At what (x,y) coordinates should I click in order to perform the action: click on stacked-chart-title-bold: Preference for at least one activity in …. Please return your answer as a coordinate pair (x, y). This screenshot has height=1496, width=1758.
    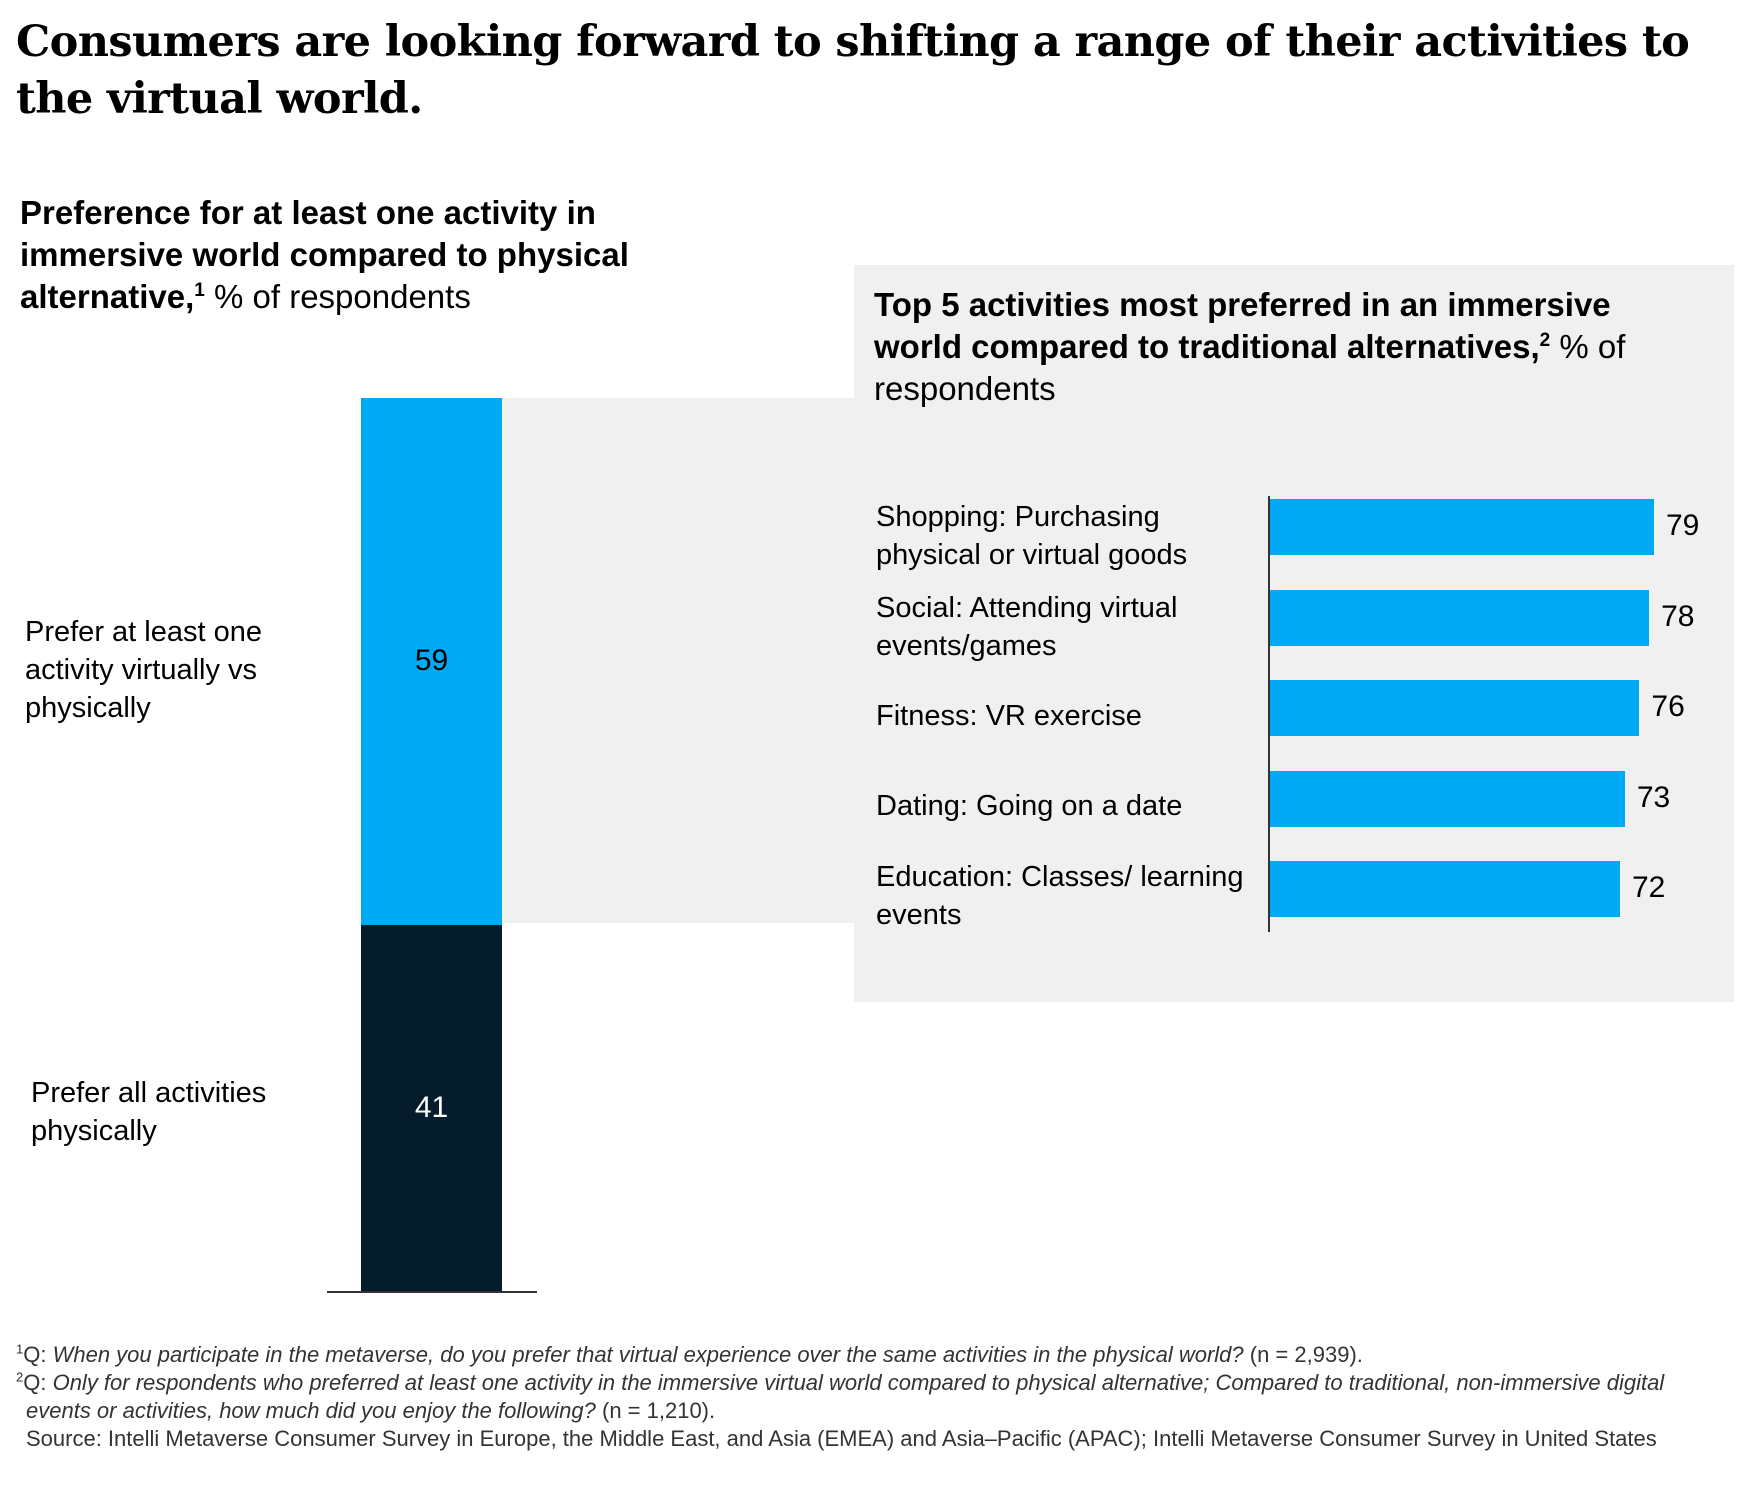
    Looking at the image, I should click on (324, 254).